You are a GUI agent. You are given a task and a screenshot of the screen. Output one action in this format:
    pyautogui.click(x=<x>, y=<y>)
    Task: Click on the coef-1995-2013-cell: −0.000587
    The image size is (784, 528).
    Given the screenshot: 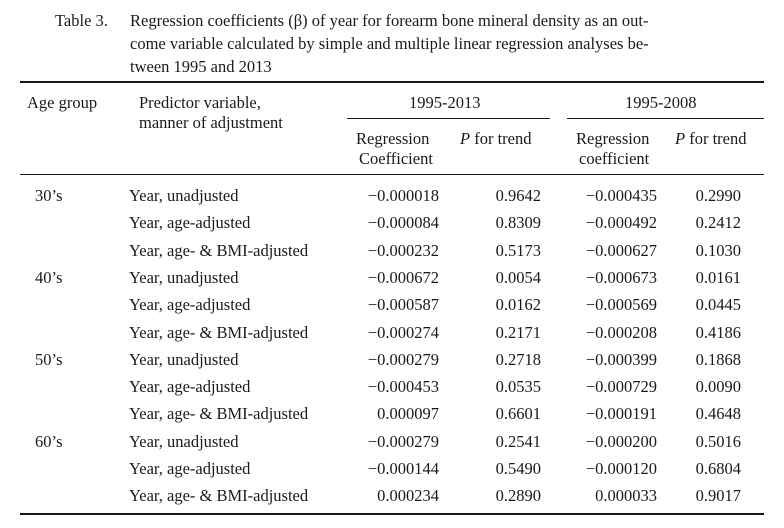 What is the action you would take?
    pyautogui.click(x=403, y=305)
    